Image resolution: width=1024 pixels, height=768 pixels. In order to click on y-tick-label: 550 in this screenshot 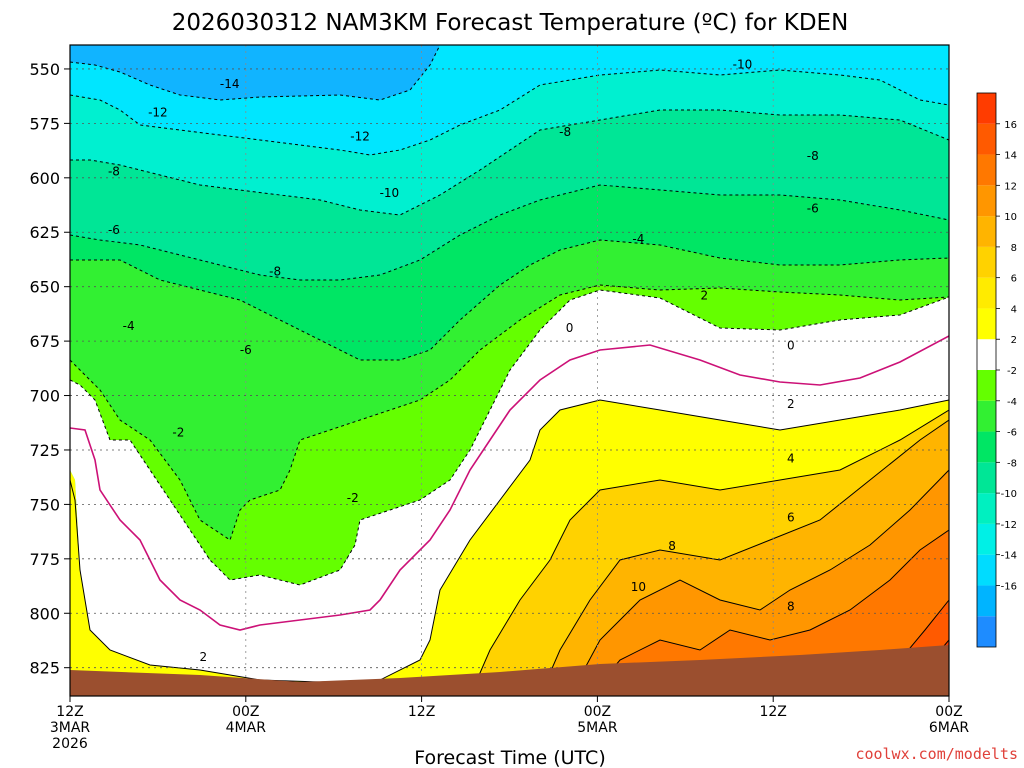, I will do `click(44, 69)`.